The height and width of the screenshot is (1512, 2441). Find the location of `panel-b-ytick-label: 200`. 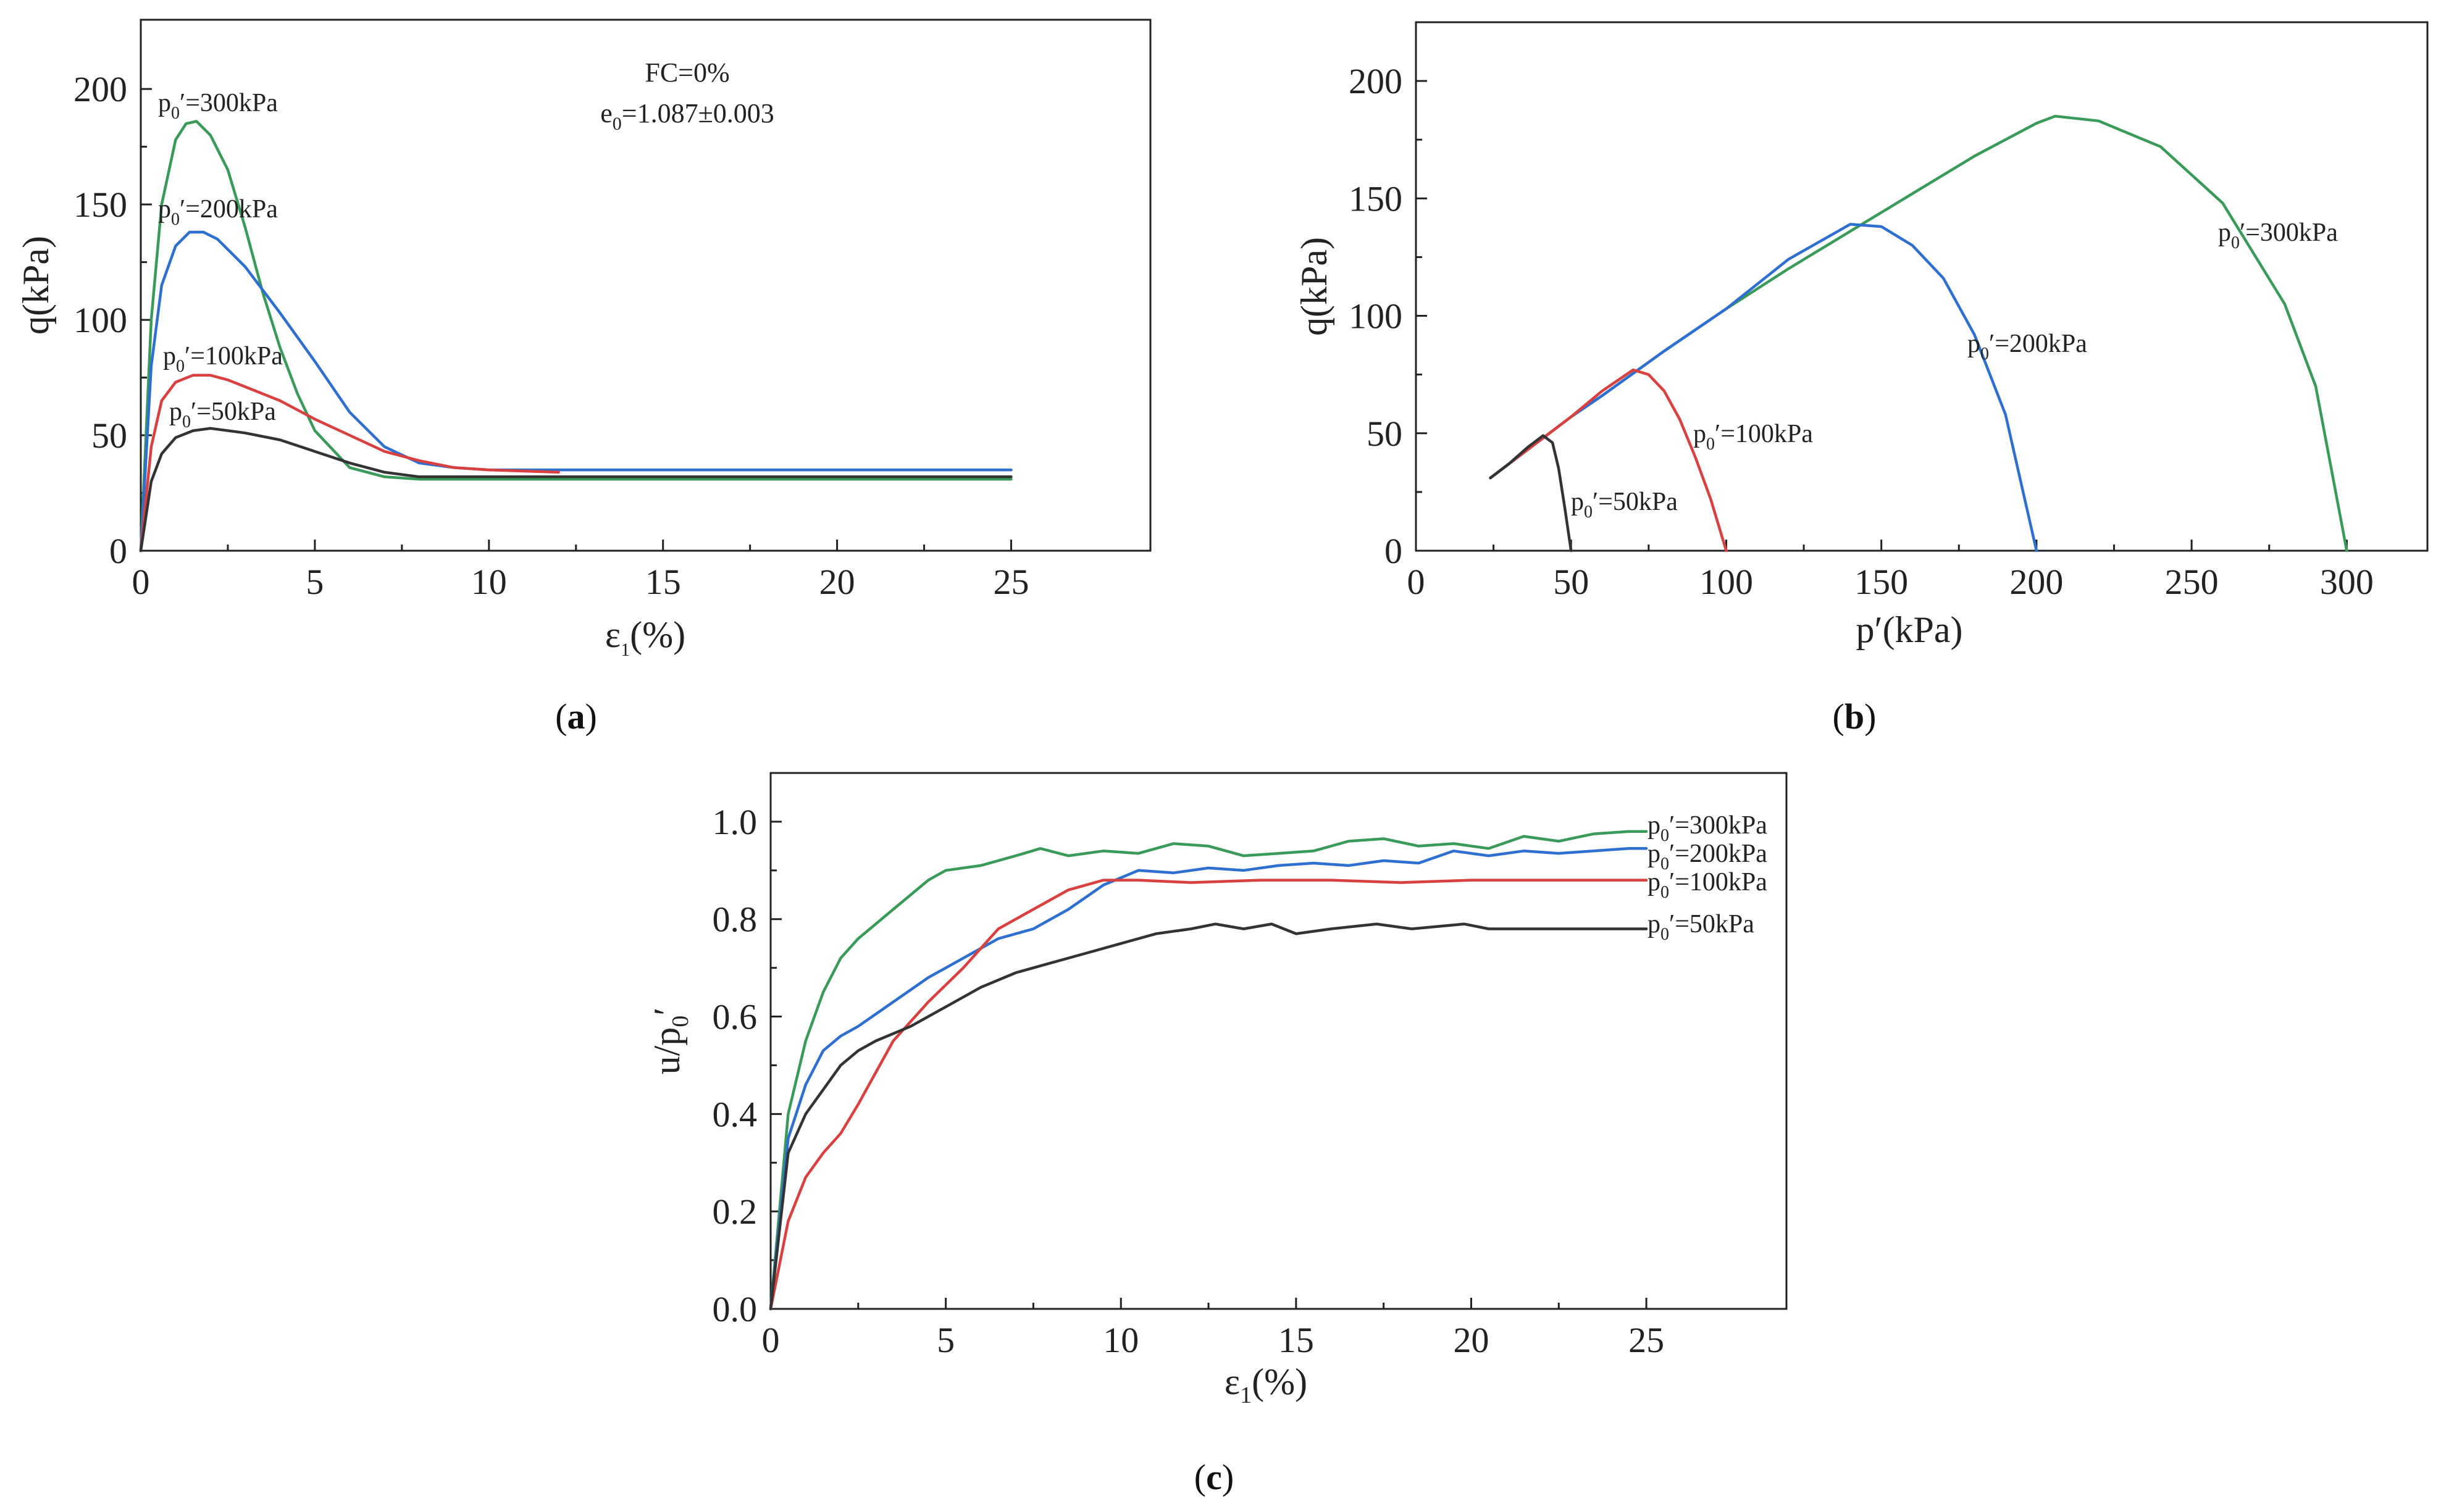

panel-b-ytick-label: 200 is located at coordinates (1375, 81).